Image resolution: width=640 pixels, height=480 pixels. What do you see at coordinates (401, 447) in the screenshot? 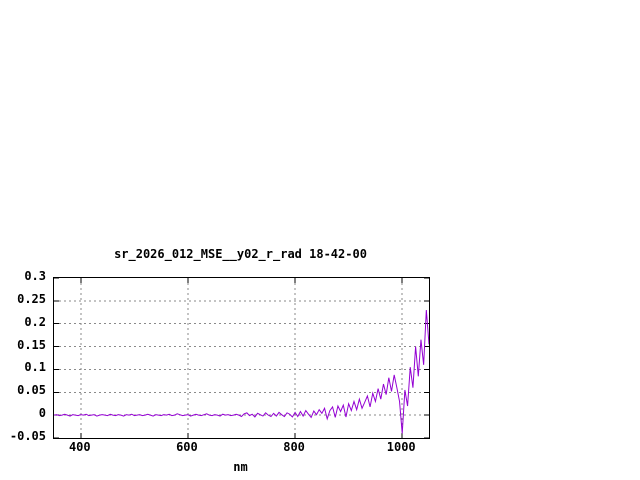
I see `x-tick-label: 1000` at bounding box center [401, 447].